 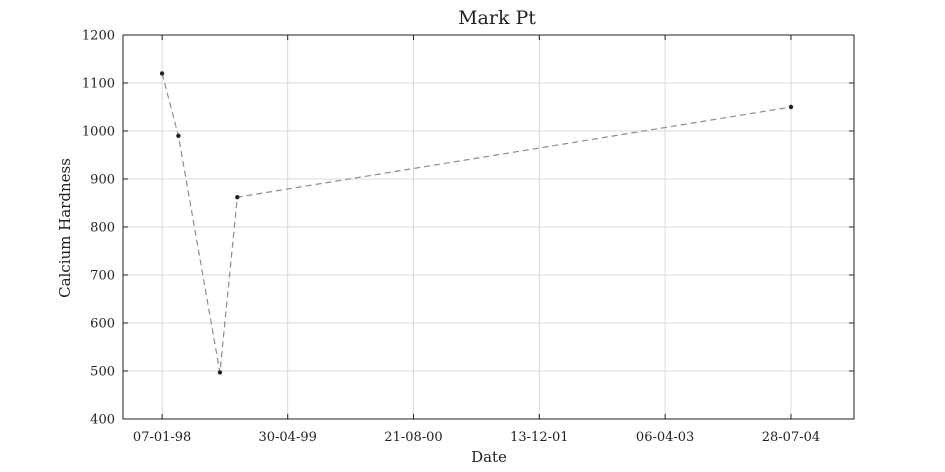 I want to click on y-tick-label: 1200, so click(x=98, y=36).